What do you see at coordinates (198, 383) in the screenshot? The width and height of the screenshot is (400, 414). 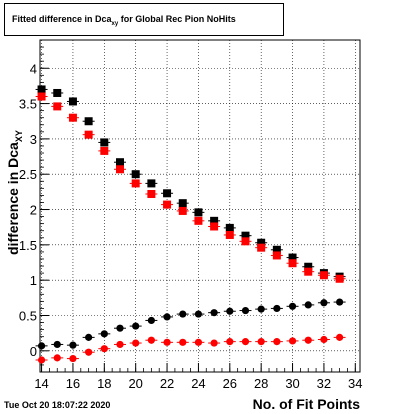 I see `x-tick-label: 24` at bounding box center [198, 383].